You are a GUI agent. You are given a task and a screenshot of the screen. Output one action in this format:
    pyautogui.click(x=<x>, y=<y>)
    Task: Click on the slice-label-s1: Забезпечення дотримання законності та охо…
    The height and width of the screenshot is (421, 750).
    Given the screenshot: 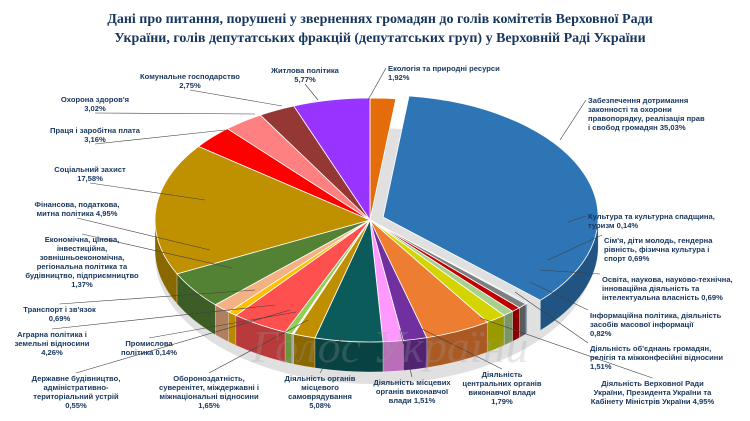 What is the action you would take?
    pyautogui.click(x=663, y=114)
    